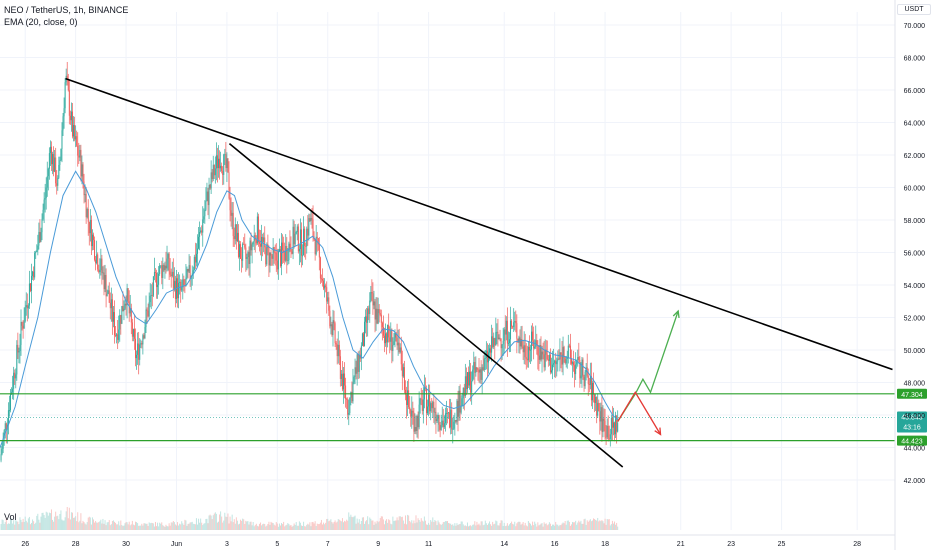 This screenshot has height=550, width=932. Describe the element at coordinates (447, 541) in the screenshot. I see `time-axis: 26 28 30 Jun 3 5 7 9 11 14 16 18 21 23 25 28` at that location.